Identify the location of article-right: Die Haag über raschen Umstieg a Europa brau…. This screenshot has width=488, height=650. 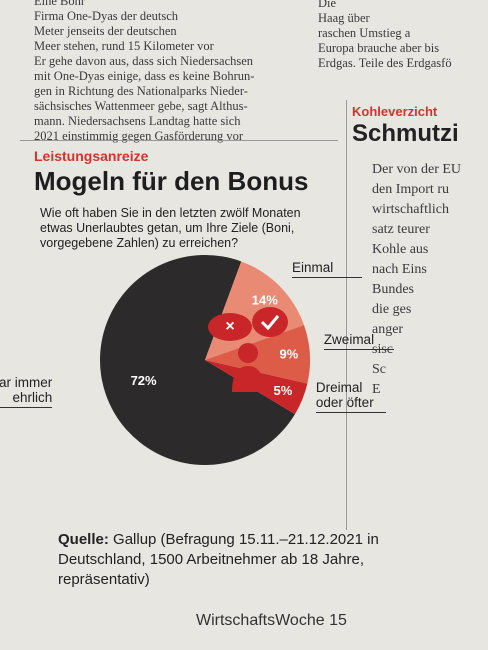
(403, 35).